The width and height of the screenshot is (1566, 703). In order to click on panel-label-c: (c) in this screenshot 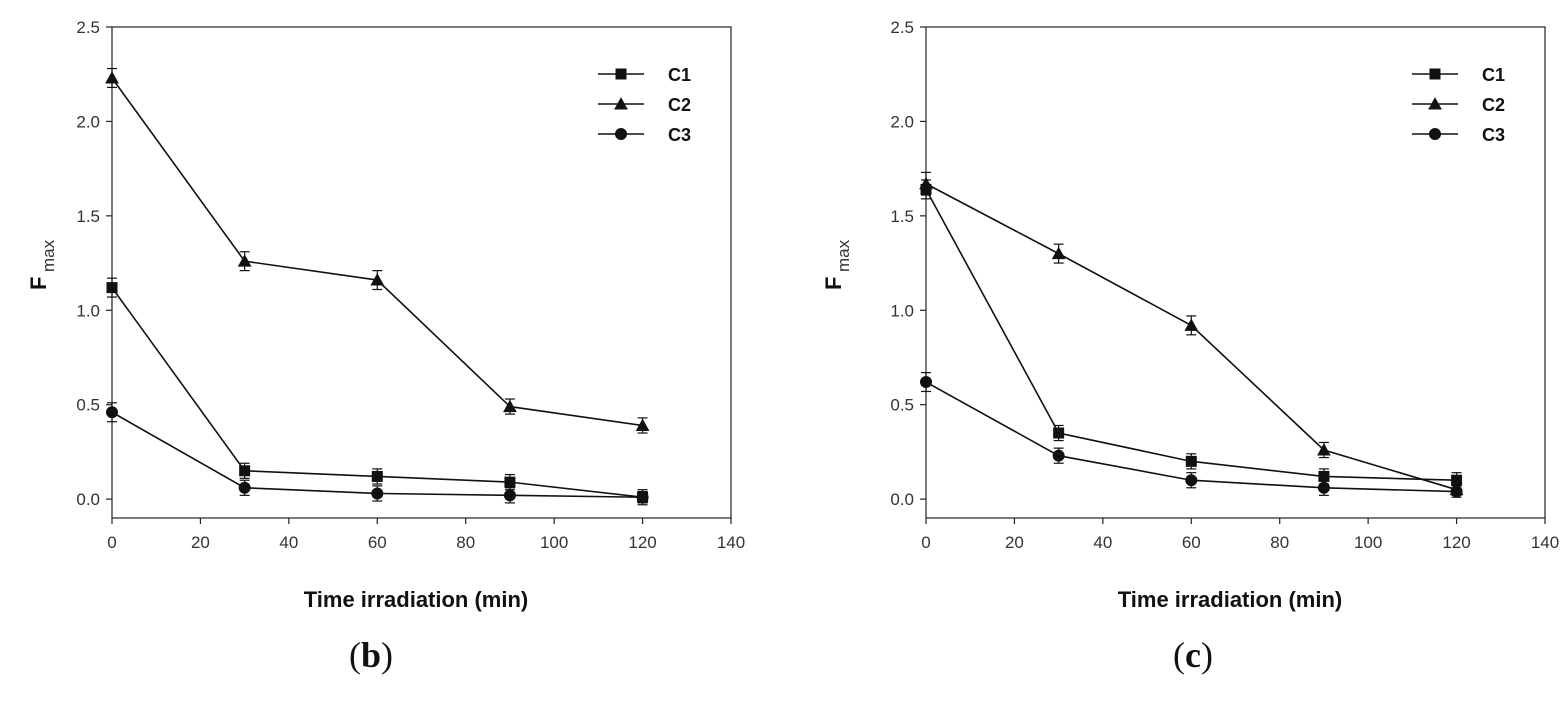, I will do `click(1193, 655)`.